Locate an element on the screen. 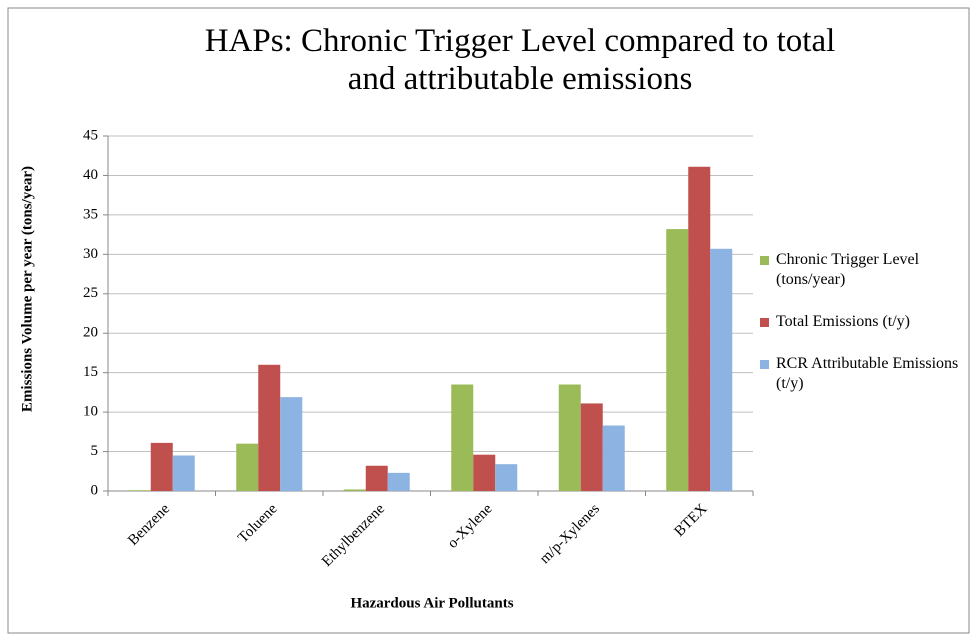  y-tick-label: 0 is located at coordinates (95, 490).